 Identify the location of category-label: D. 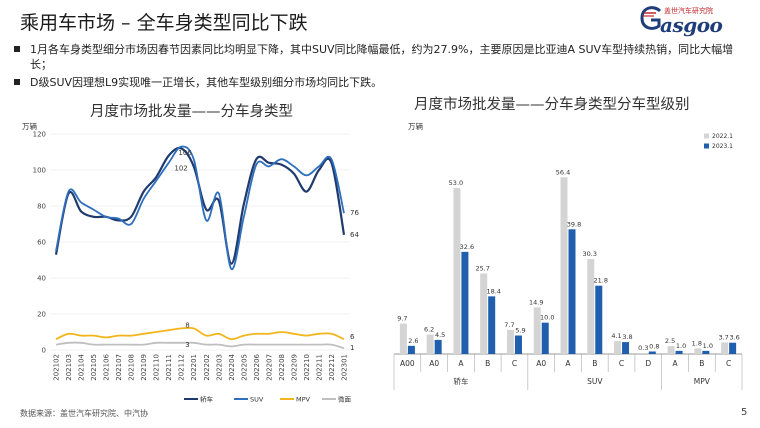
(648, 363).